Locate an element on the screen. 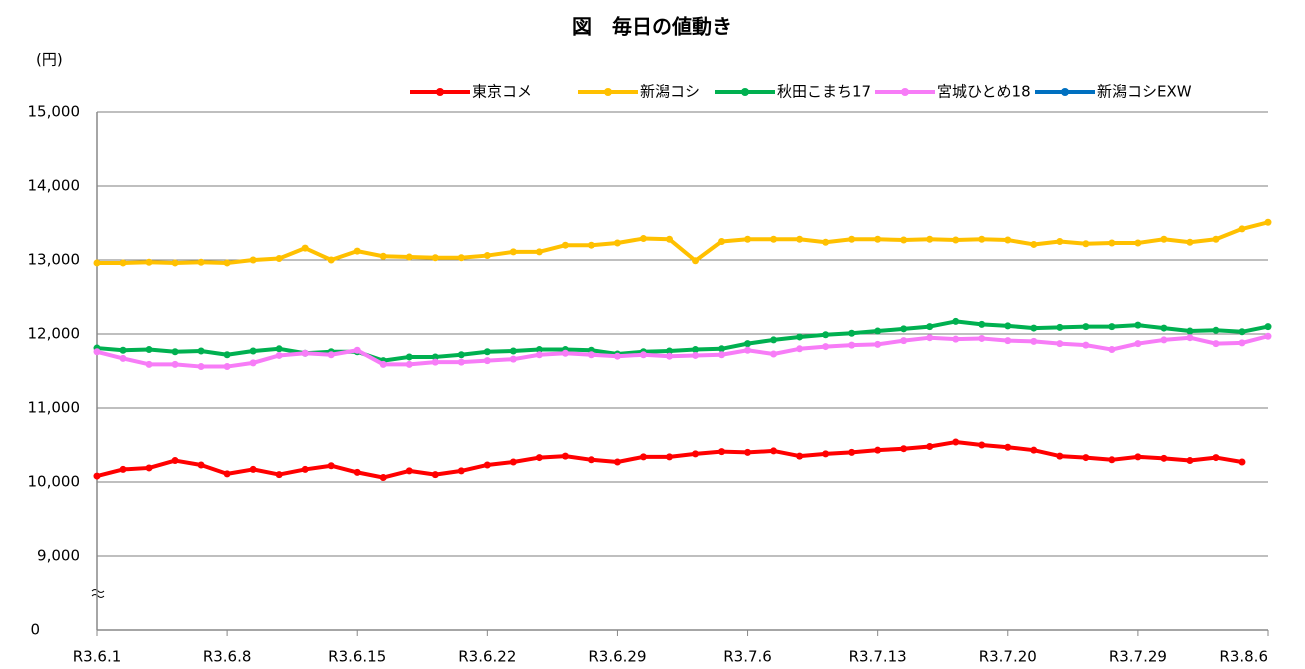  x-tick-label: R3.8.6 is located at coordinates (1243, 657).